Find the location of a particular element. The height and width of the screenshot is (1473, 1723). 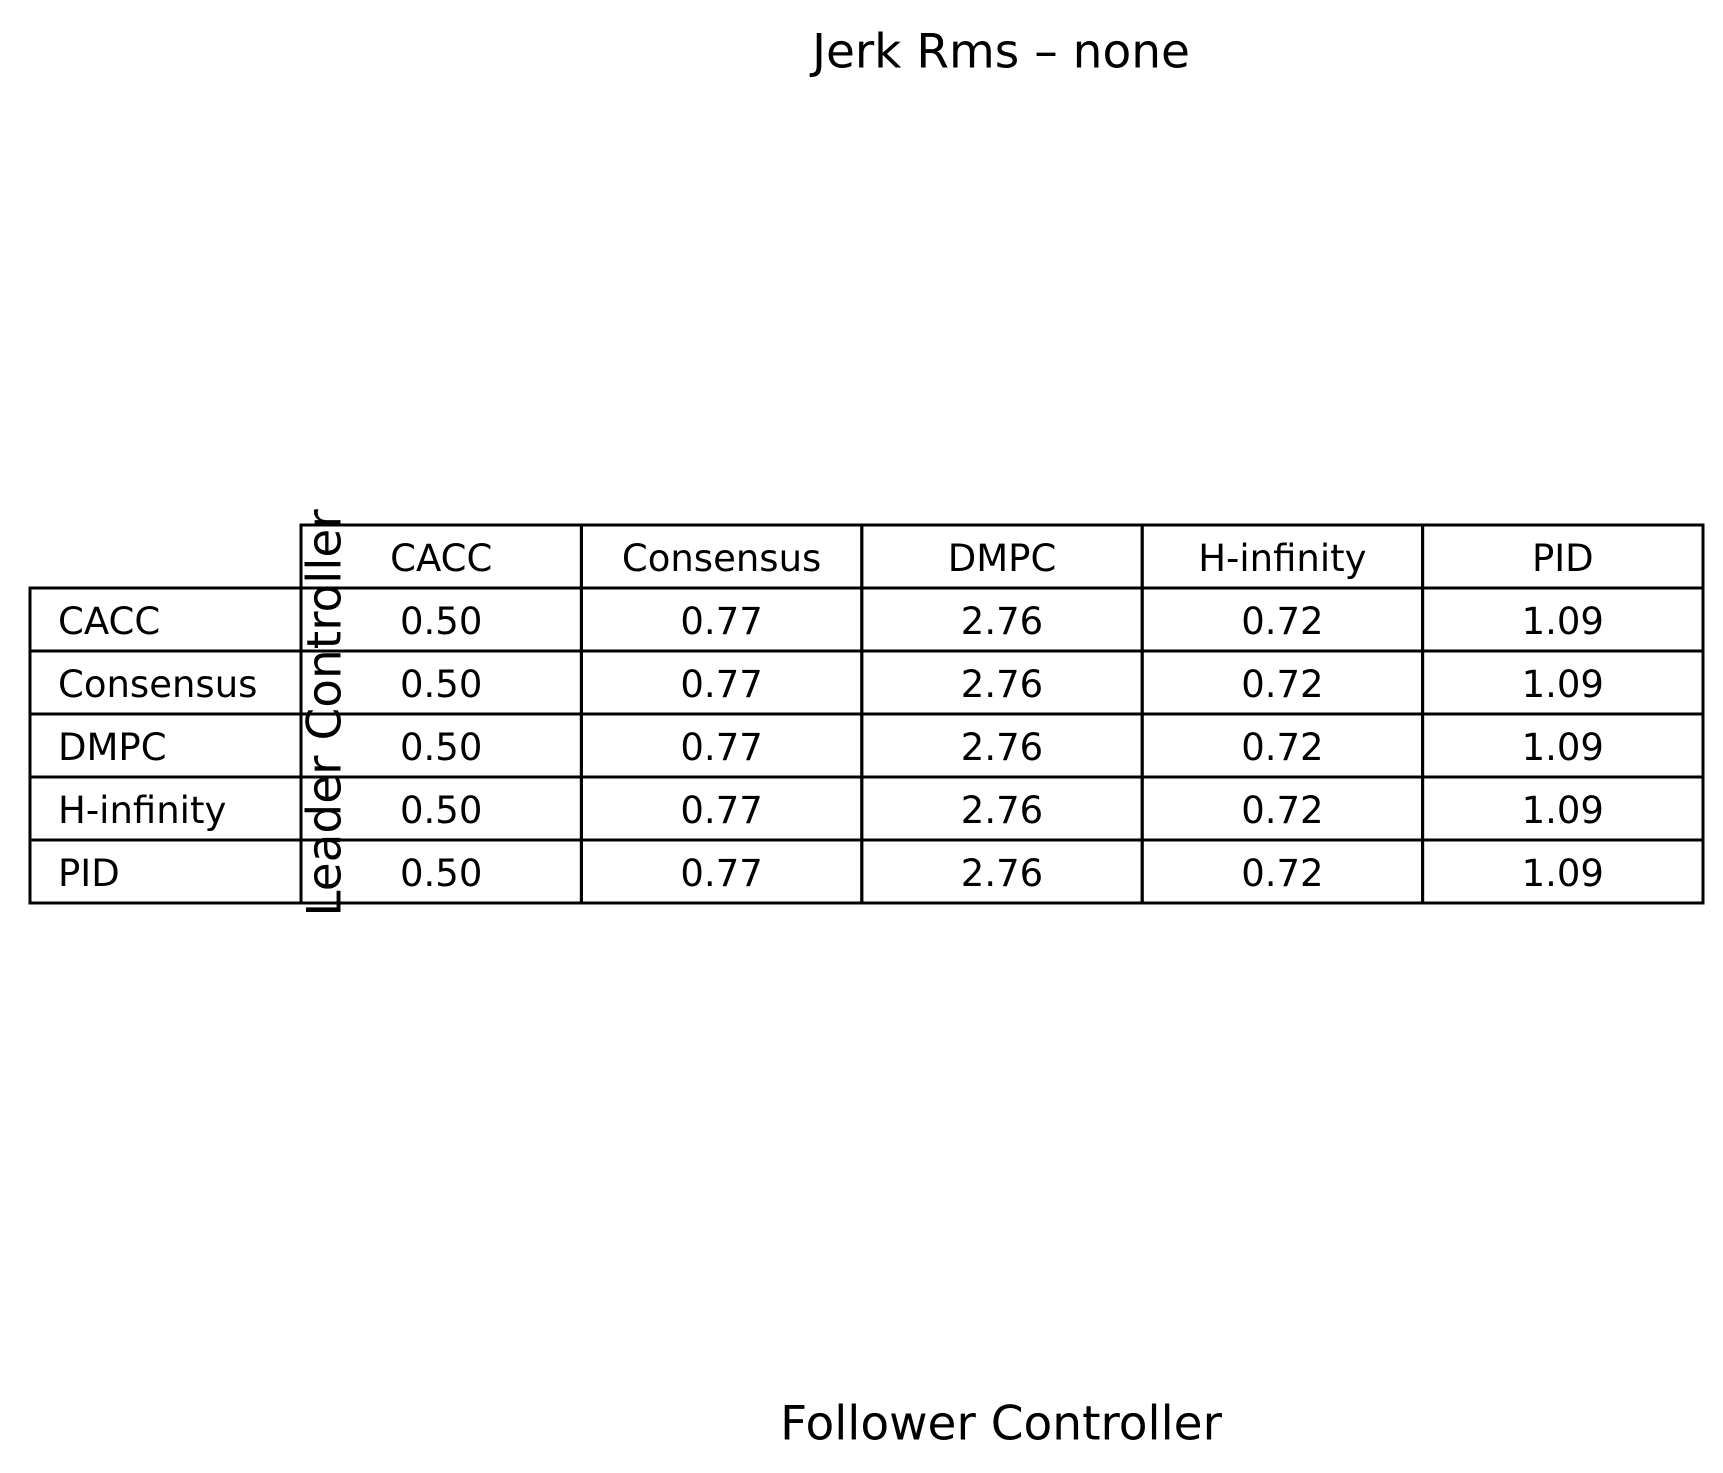

table-cell is located at coordinates (1563, 871).